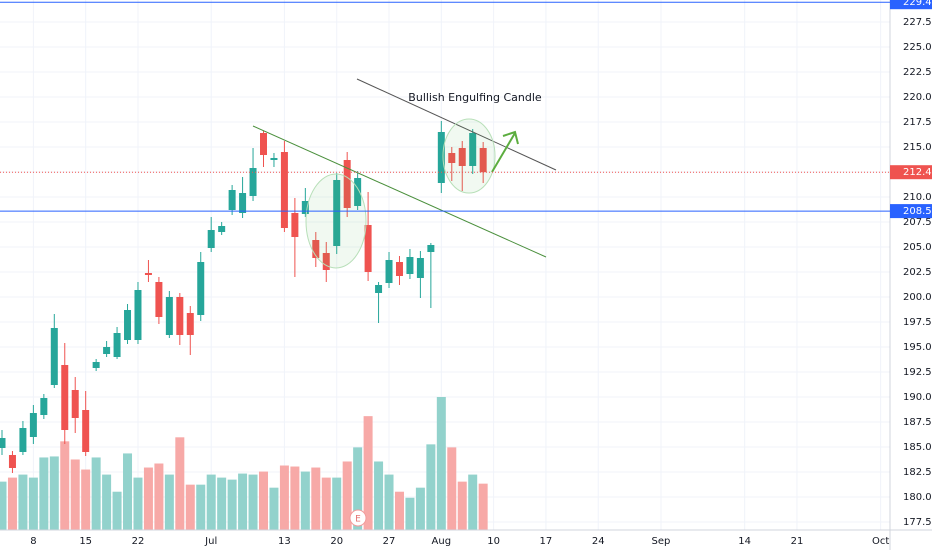 This screenshot has width=932, height=554. What do you see at coordinates (493, 541) in the screenshot?
I see `x-tick-label: 10` at bounding box center [493, 541].